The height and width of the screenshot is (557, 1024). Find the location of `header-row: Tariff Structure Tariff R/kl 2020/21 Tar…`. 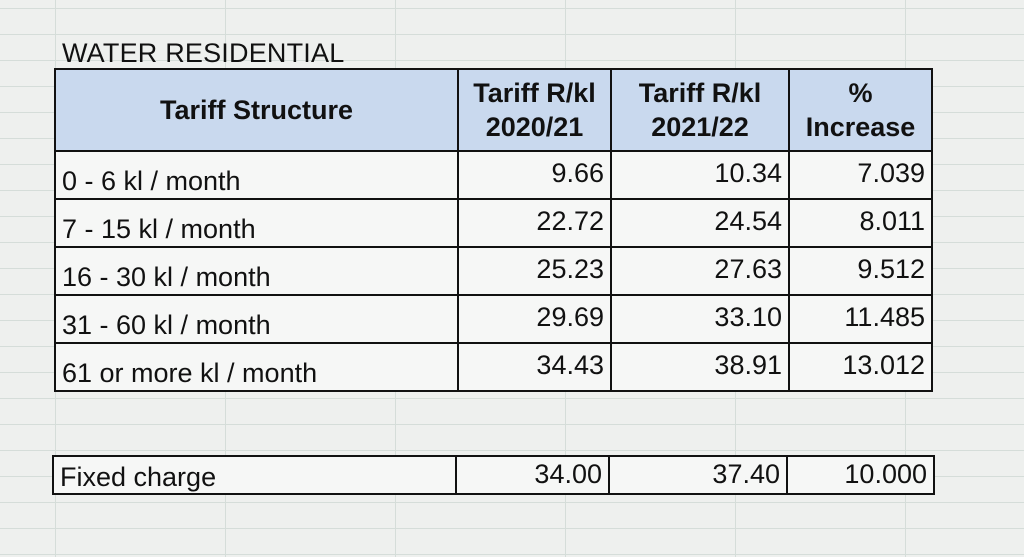

header-row: Tariff Structure Tariff R/kl 2020/21 Tar… is located at coordinates (493, 110).